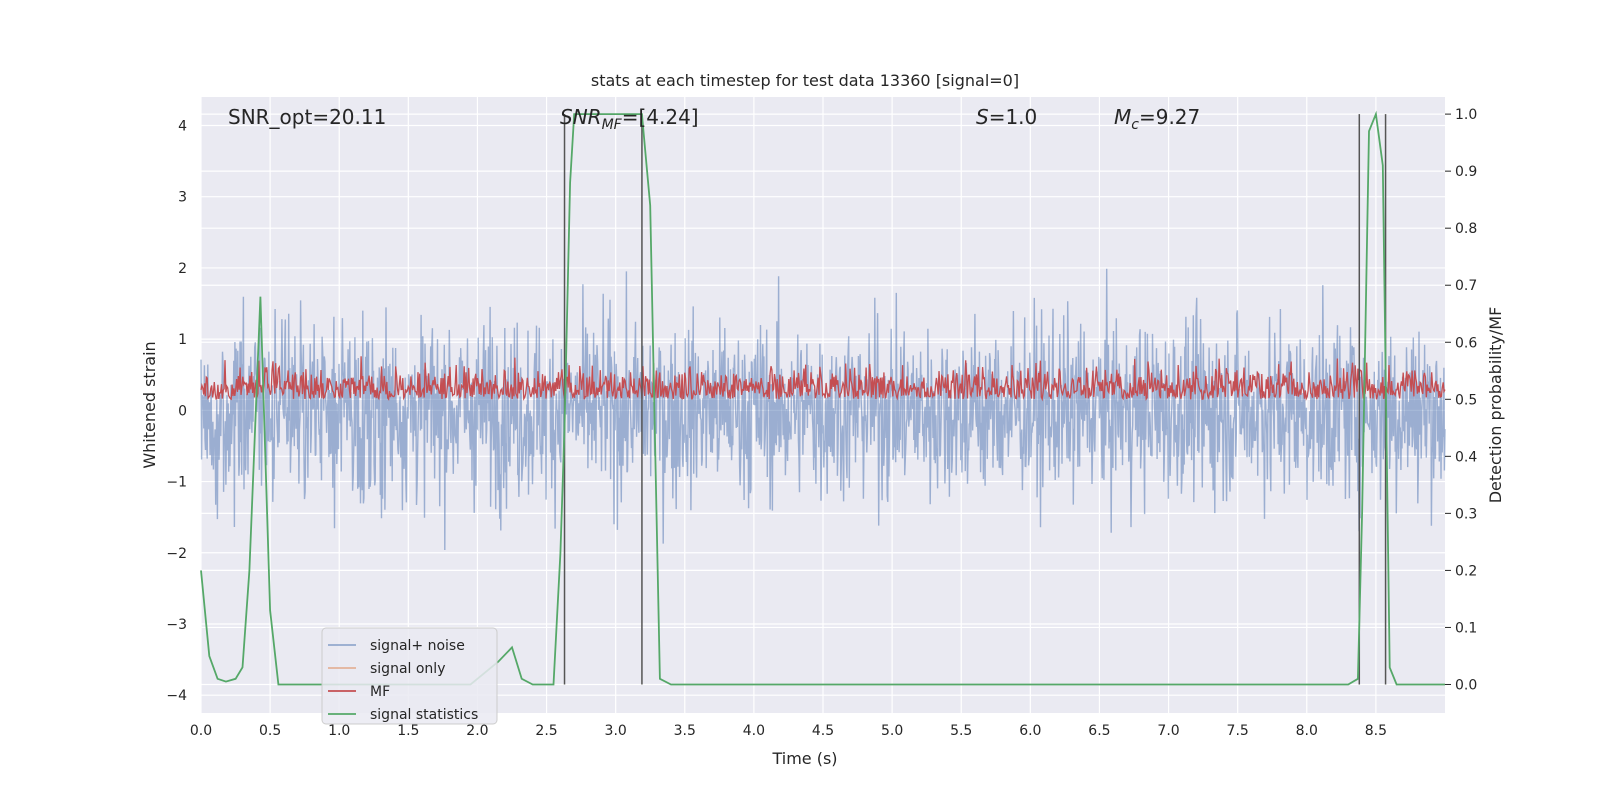  I want to click on y-right-tick-label: 1.0, so click(1466, 115).